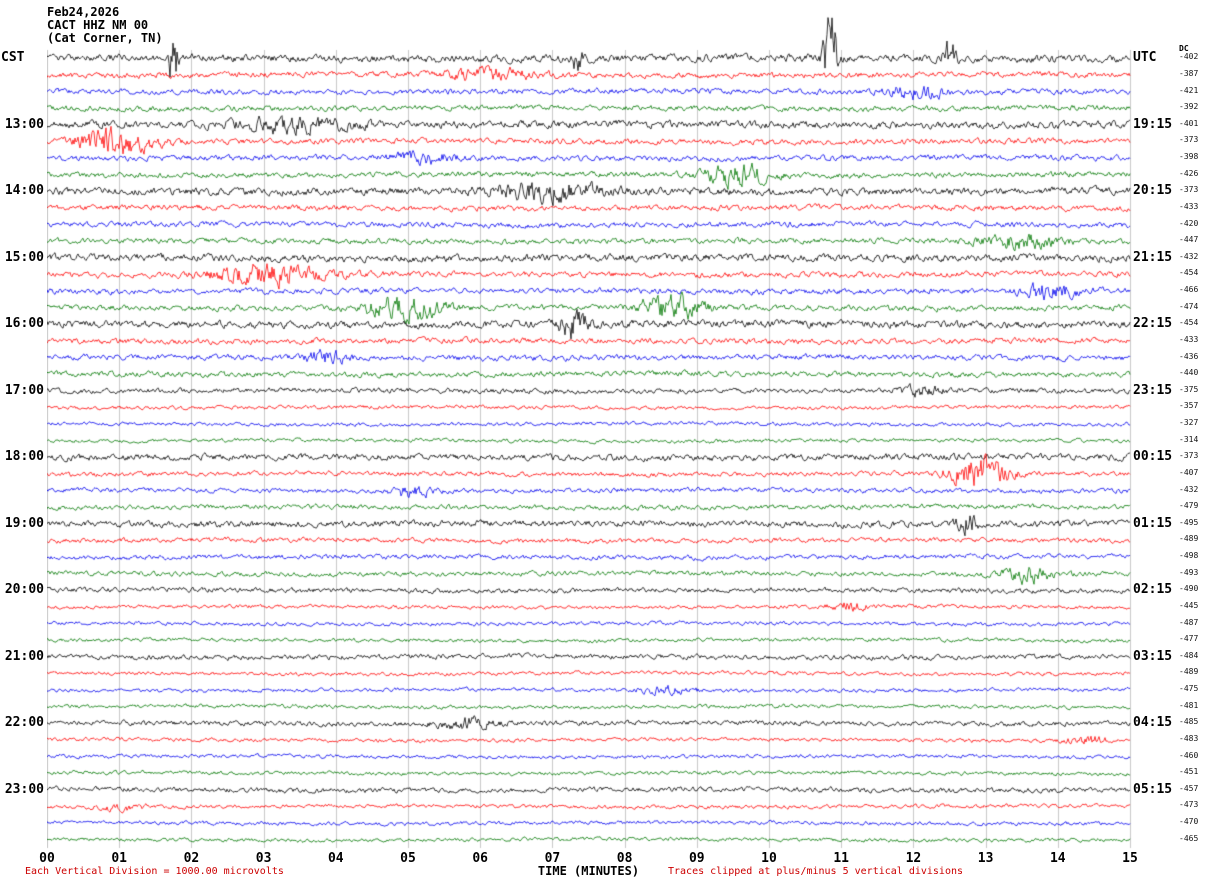  I want to click on dc-offset-label: -474, so click(1189, 306).